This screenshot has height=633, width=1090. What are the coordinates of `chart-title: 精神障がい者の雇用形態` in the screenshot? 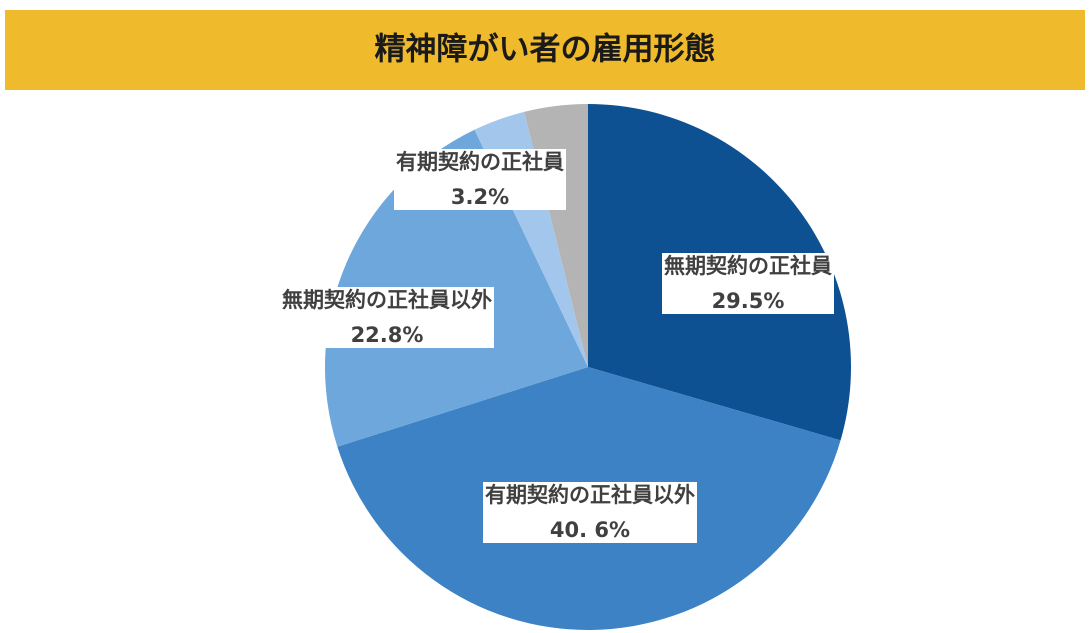 It's located at (545, 50).